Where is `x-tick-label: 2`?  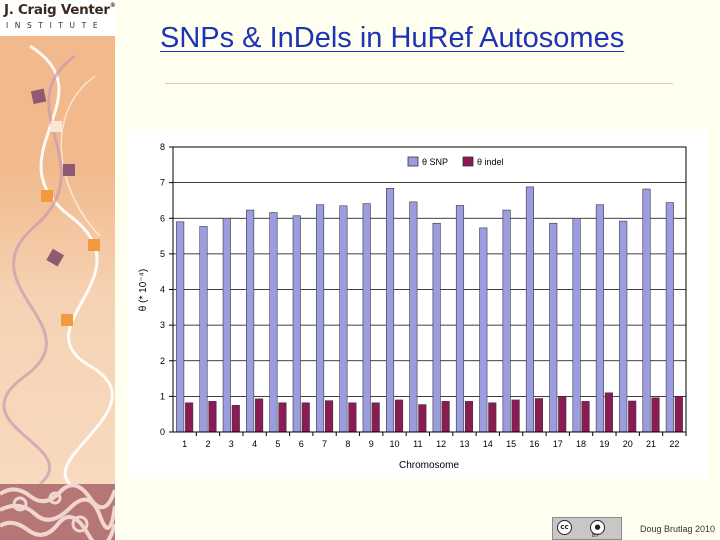 x-tick-label: 2 is located at coordinates (207, 444).